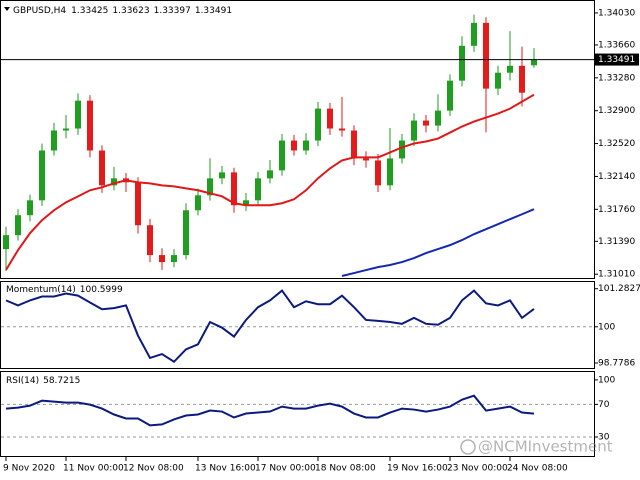 The width and height of the screenshot is (640, 480). I want to click on indicator-name: Momentum(14), so click(41, 290).